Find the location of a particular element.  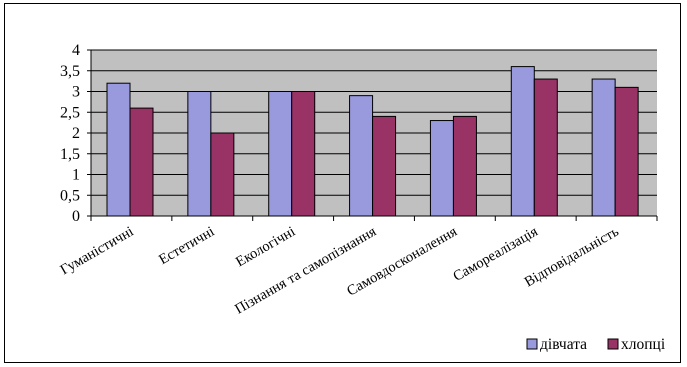

y-tick-label: 3 is located at coordinates (76, 92).